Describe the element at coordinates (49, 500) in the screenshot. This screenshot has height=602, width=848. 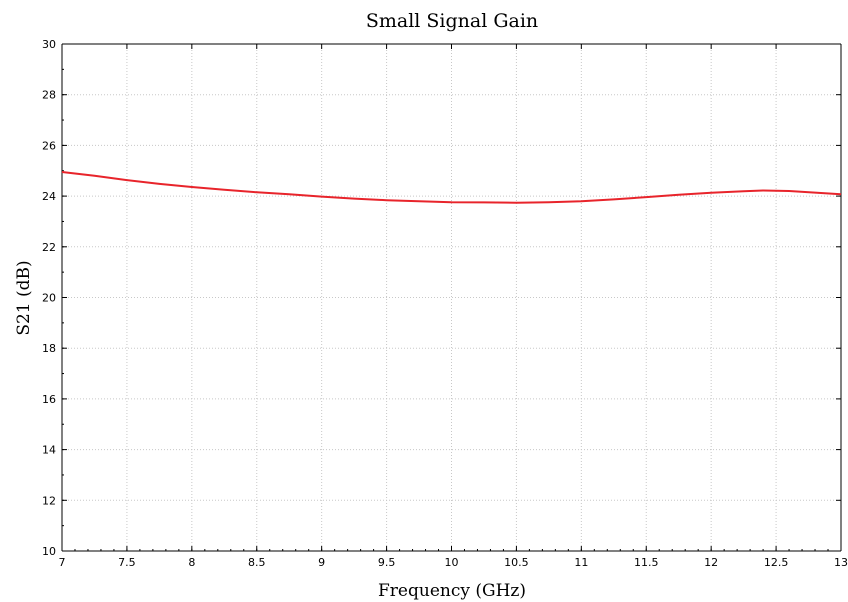
I see `y-tick-label: 12` at that location.